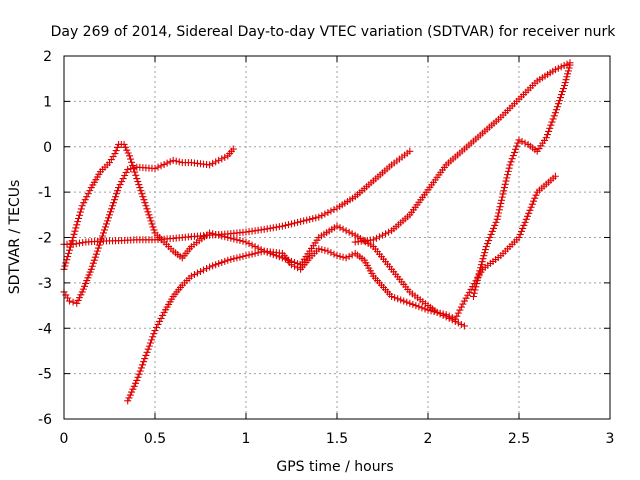  What do you see at coordinates (519, 439) in the screenshot?
I see `x-tick-label: 2.5` at bounding box center [519, 439].